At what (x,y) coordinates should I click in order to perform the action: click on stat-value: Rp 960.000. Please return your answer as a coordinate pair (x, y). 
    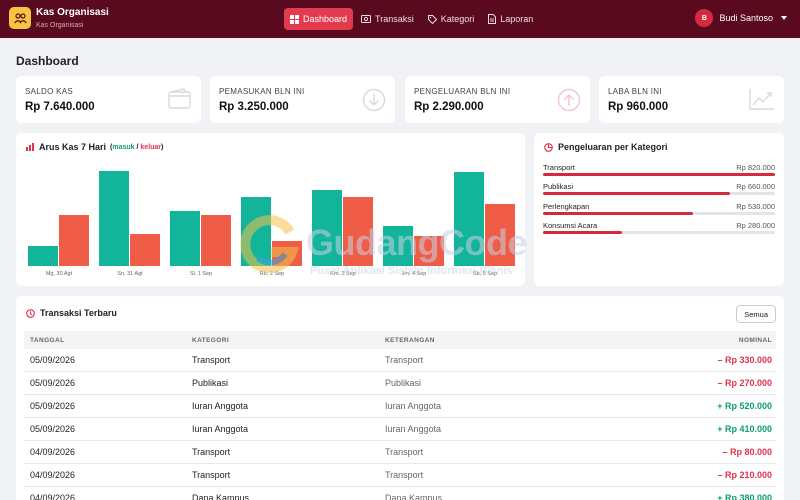
    Looking at the image, I should click on (638, 107).